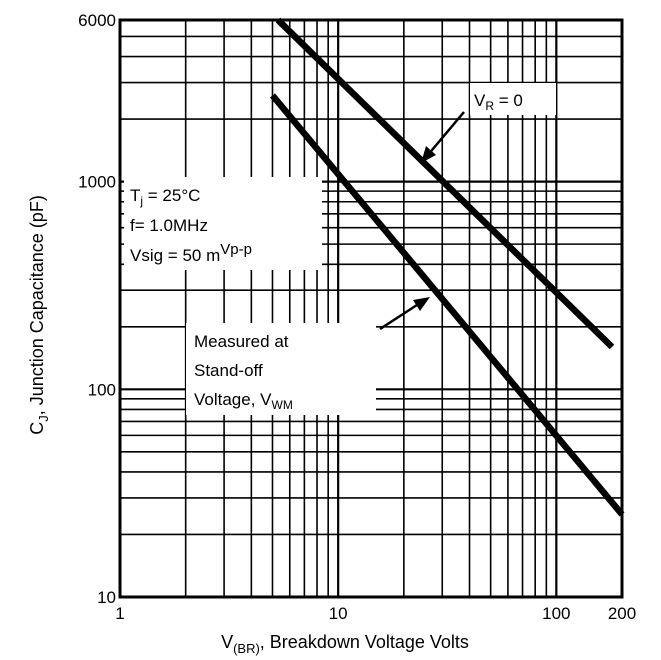 This screenshot has height=660, width=661. What do you see at coordinates (119, 613) in the screenshot?
I see `x-tick-label: 1` at bounding box center [119, 613].